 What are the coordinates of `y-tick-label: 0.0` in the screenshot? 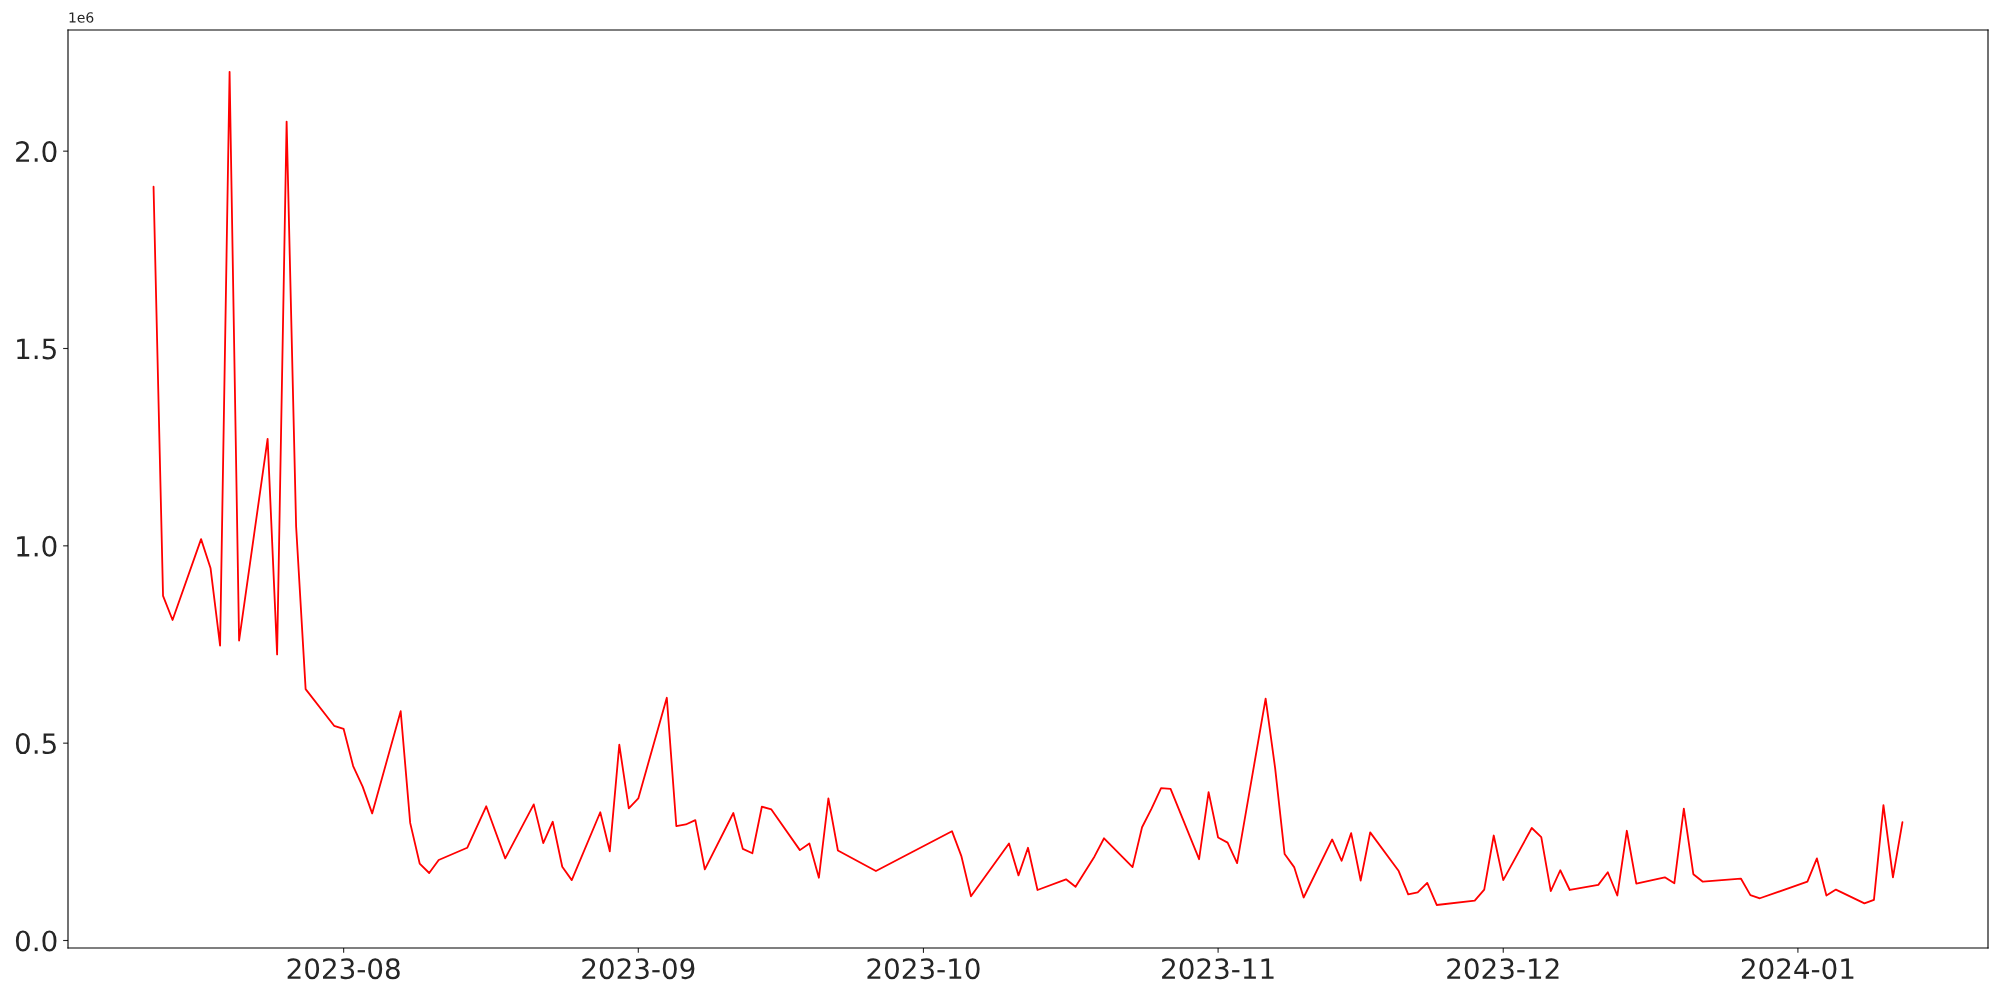 It's located at (36, 941).